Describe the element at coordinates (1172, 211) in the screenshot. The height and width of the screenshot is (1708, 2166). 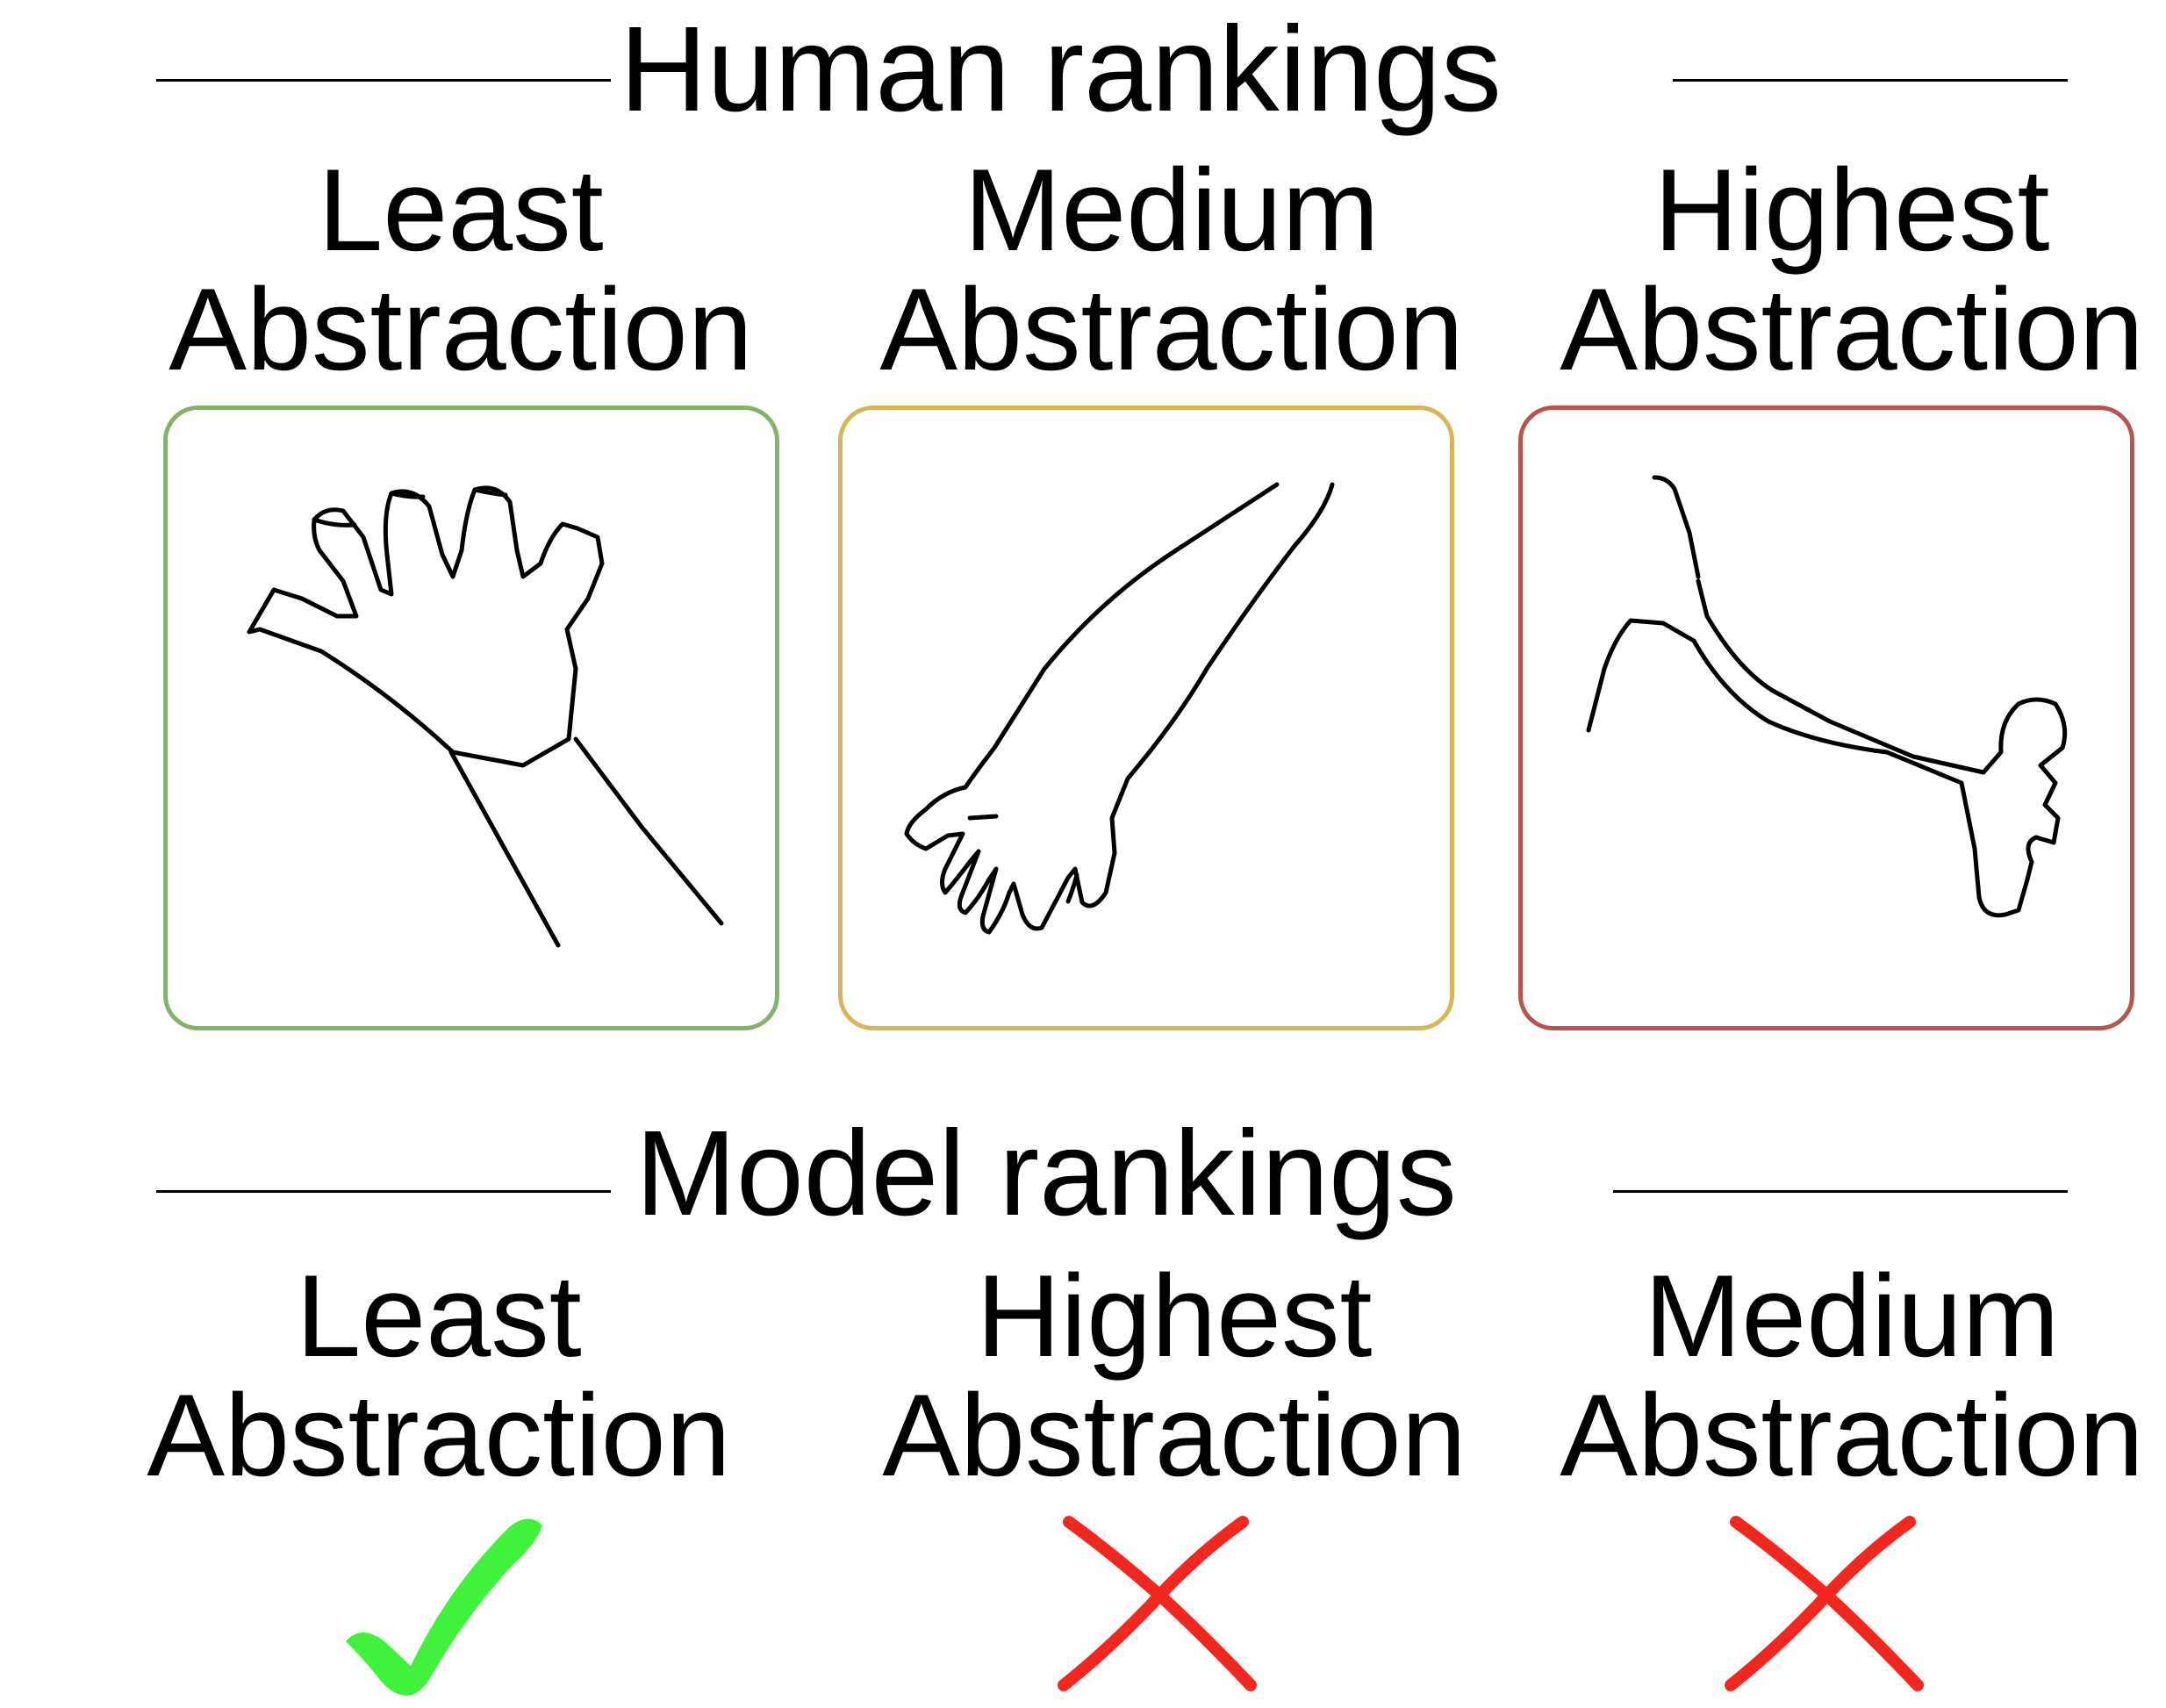
I see `human-label-2-line1: Medium` at that location.